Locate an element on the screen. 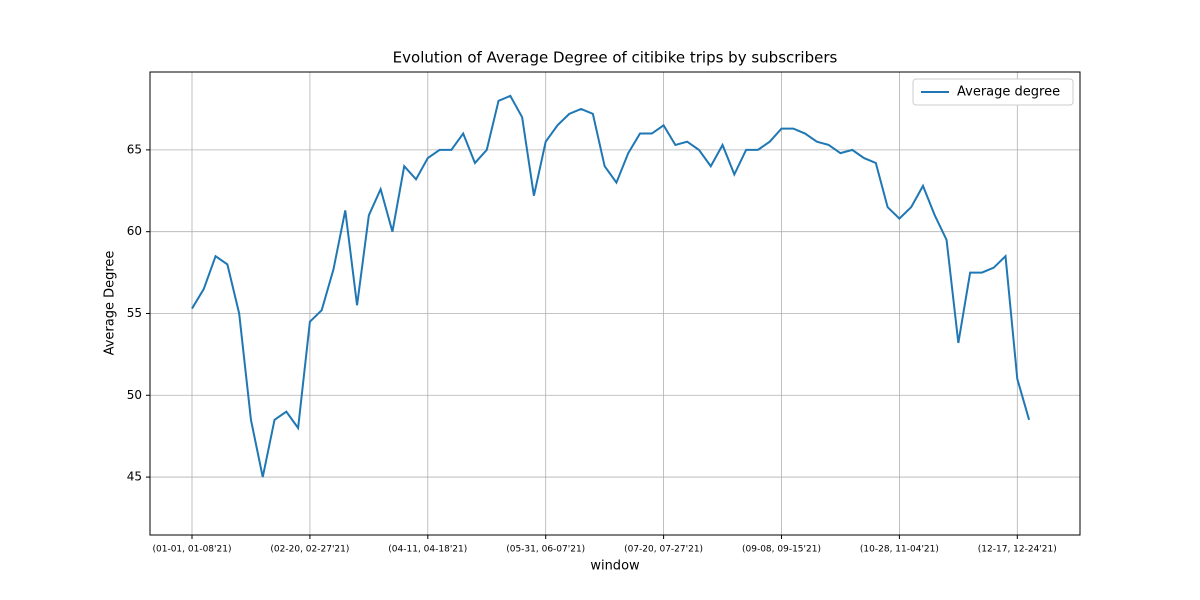  x-tick-label: (07-20, 07-27'21) is located at coordinates (663, 550).